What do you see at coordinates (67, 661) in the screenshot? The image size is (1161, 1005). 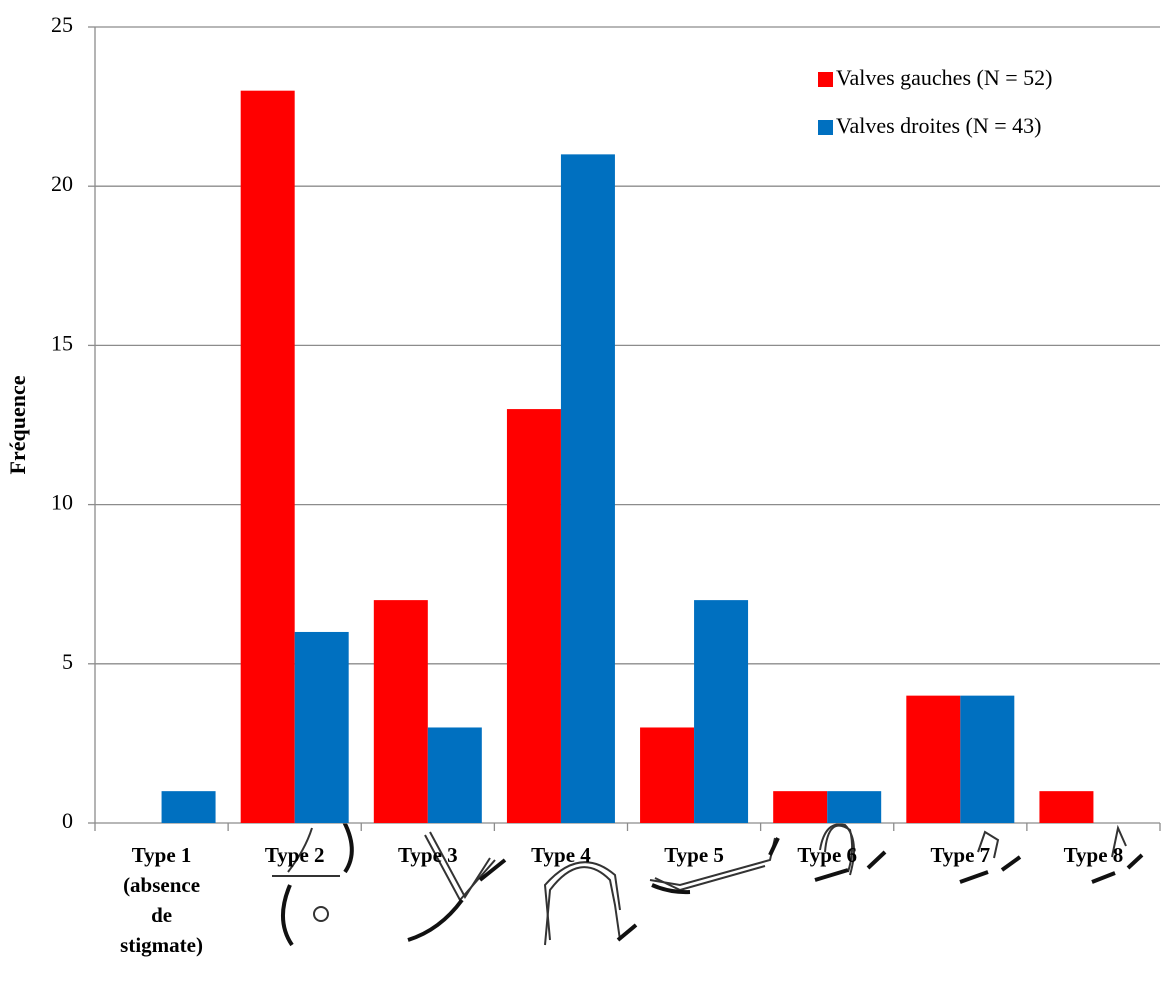 I see `y-tick-label: 5` at bounding box center [67, 661].